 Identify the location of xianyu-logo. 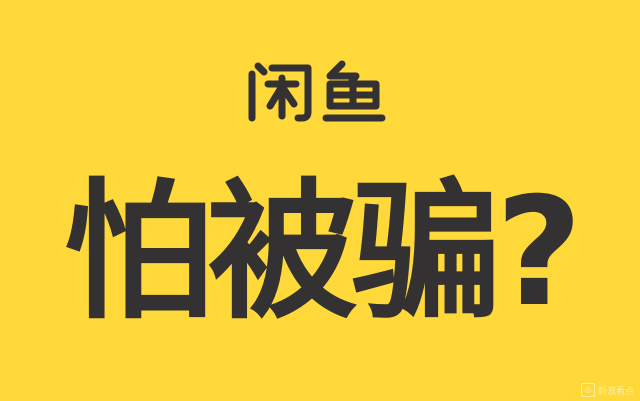
(320, 92).